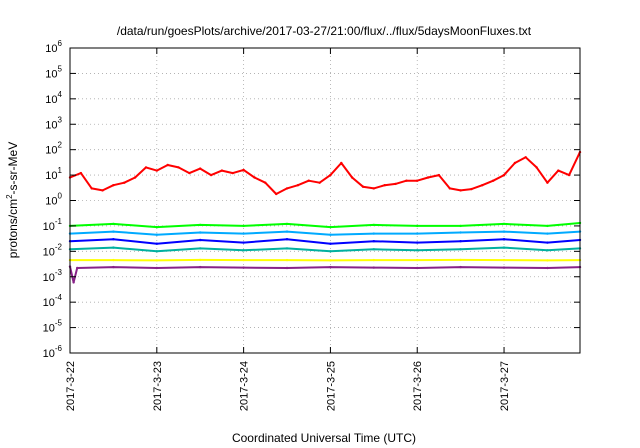 This screenshot has height=448, width=640. What do you see at coordinates (53, 250) in the screenshot?
I see `y-tick-label: 10⁻²` at bounding box center [53, 250].